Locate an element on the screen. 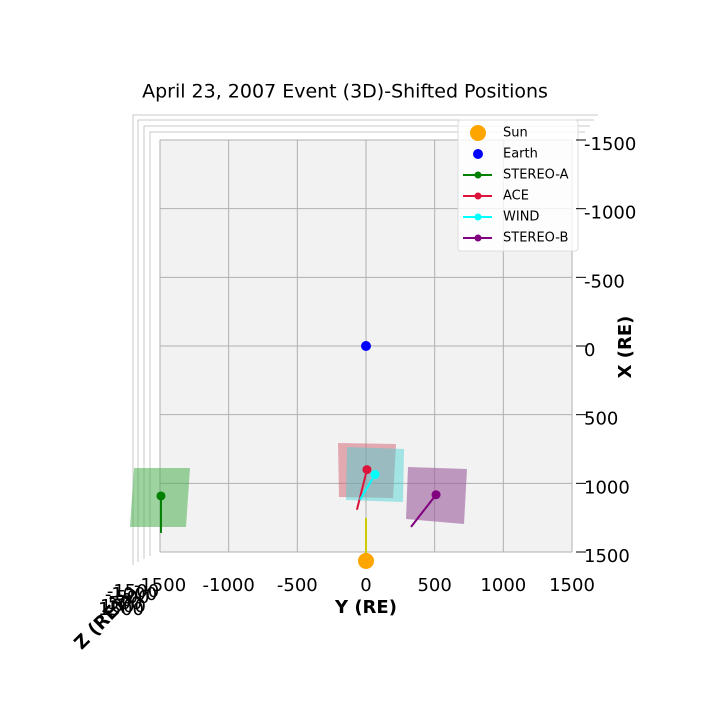 The height and width of the screenshot is (713, 713). legend-box is located at coordinates (518, 185).